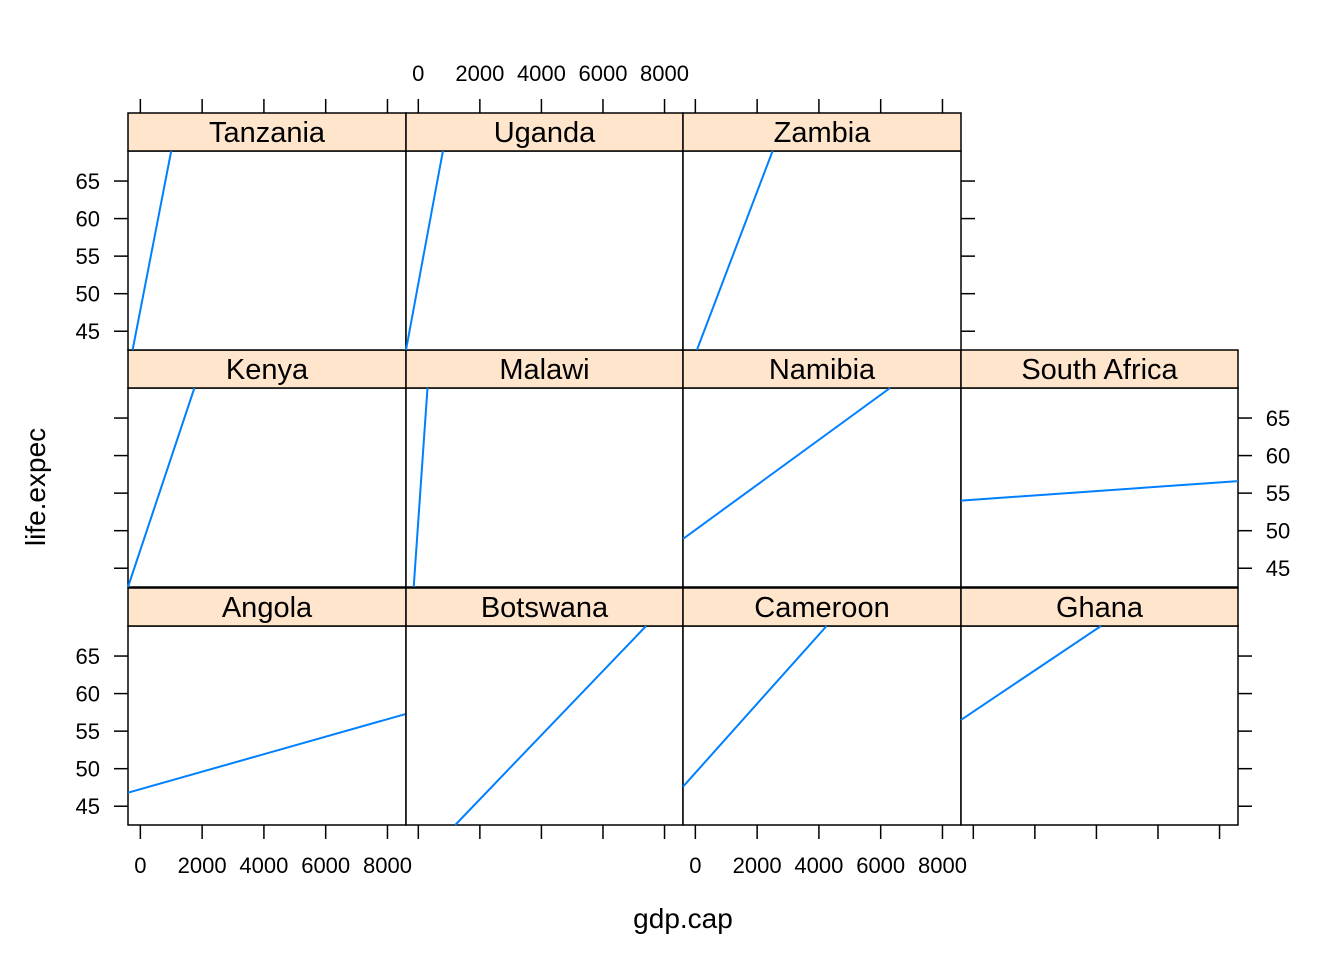  Describe the element at coordinates (418, 73) in the screenshot. I see `x-tick-label-top-c1-0: 0` at that location.